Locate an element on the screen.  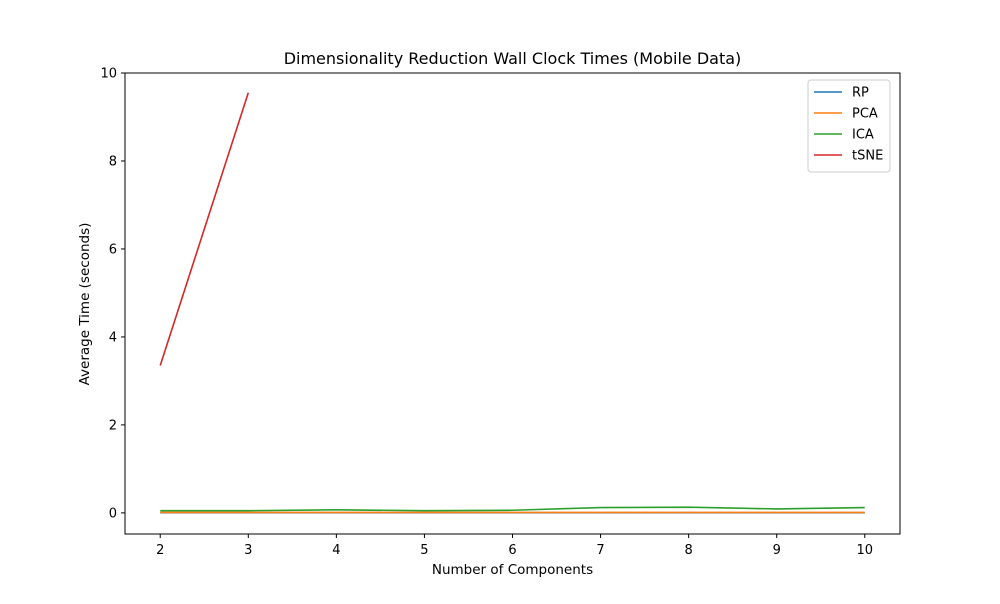
x-tick-label: 3 is located at coordinates (248, 550).